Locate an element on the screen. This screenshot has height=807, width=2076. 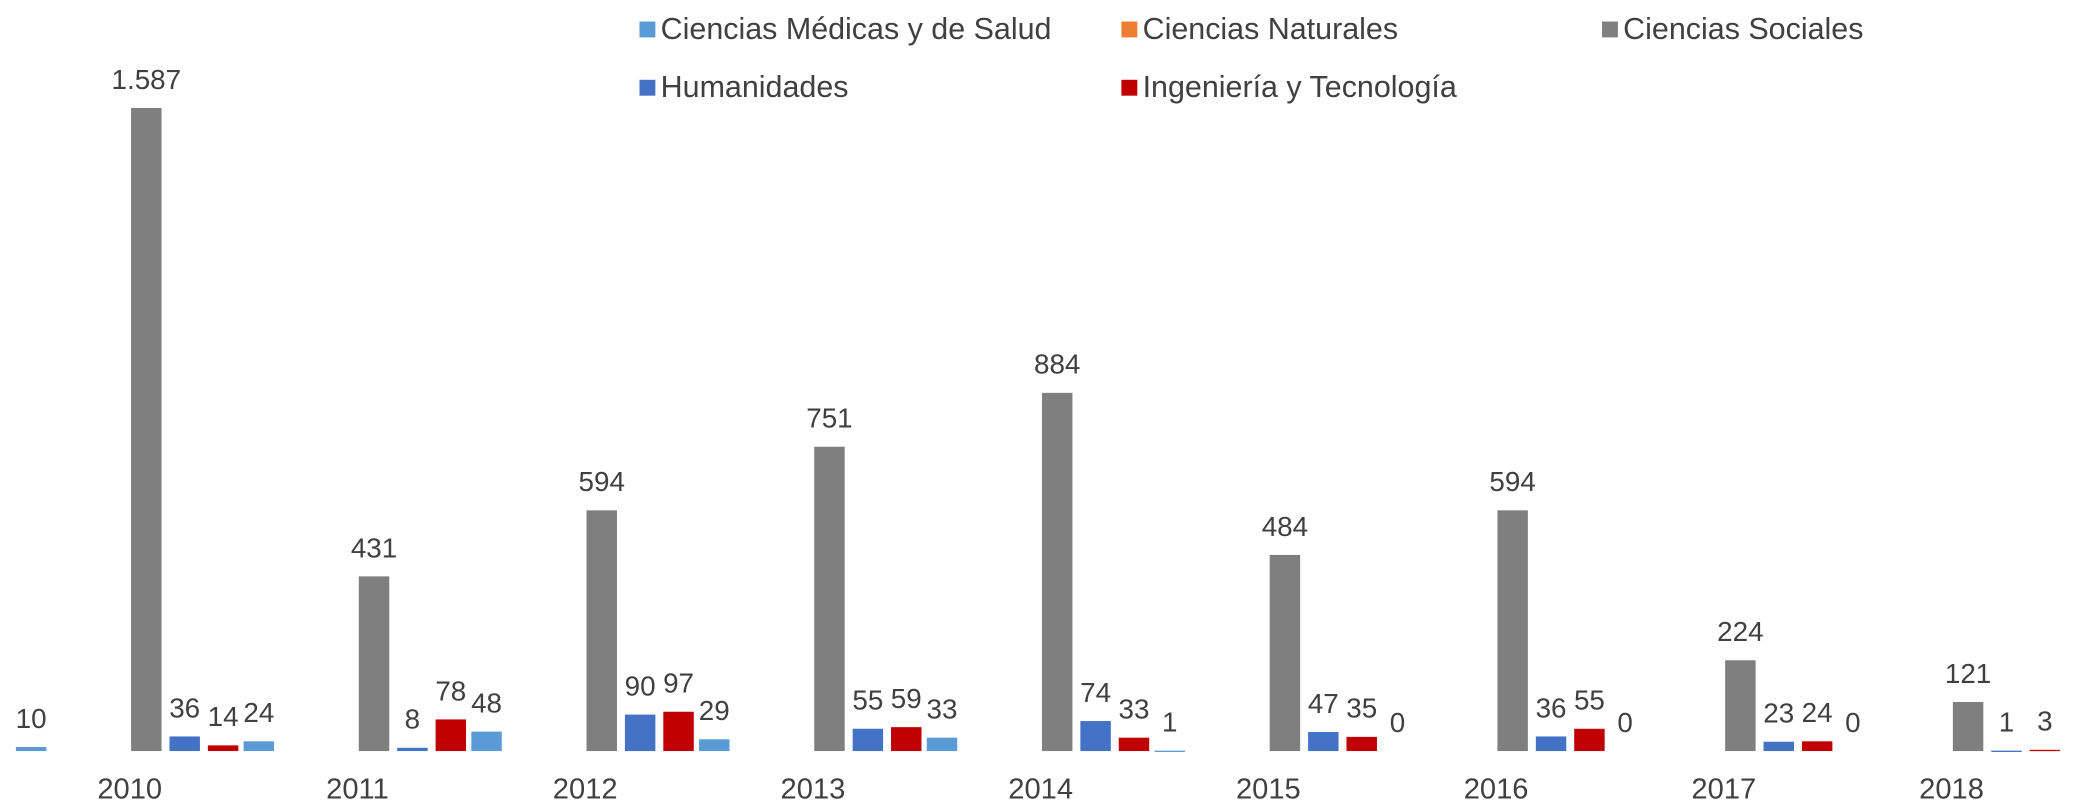
legend-label: Ingeniería y Tecnología is located at coordinates (1300, 87).